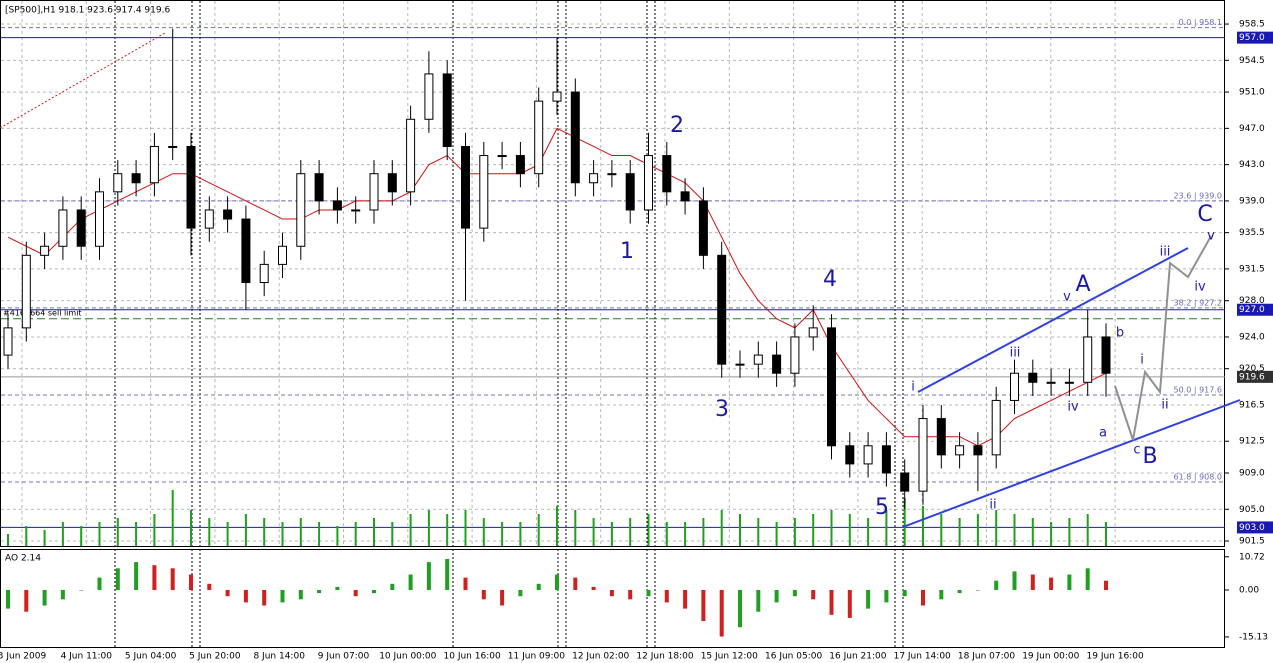  Describe the element at coordinates (1053, 320) in the screenshot. I see `channel-upper` at that location.